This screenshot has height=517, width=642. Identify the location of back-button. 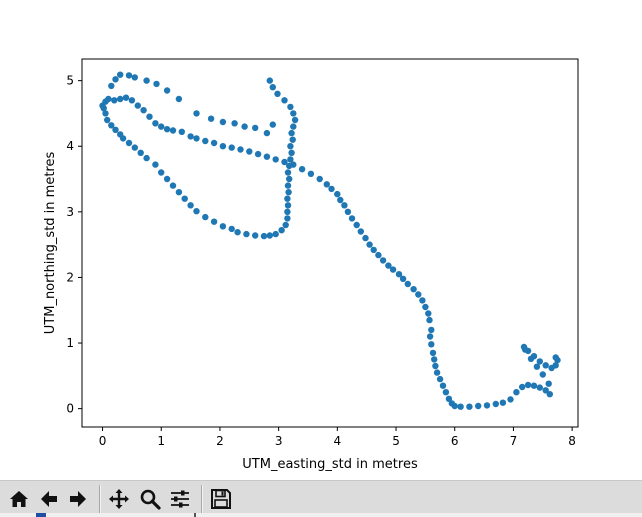
(49, 499).